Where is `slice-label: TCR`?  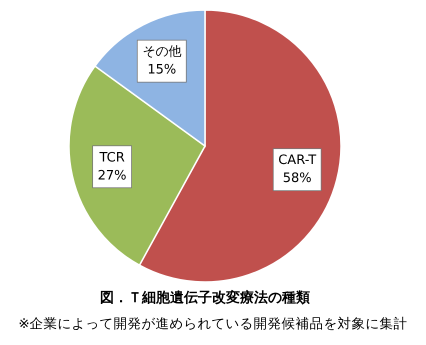 slice-label: TCR is located at coordinates (111, 158).